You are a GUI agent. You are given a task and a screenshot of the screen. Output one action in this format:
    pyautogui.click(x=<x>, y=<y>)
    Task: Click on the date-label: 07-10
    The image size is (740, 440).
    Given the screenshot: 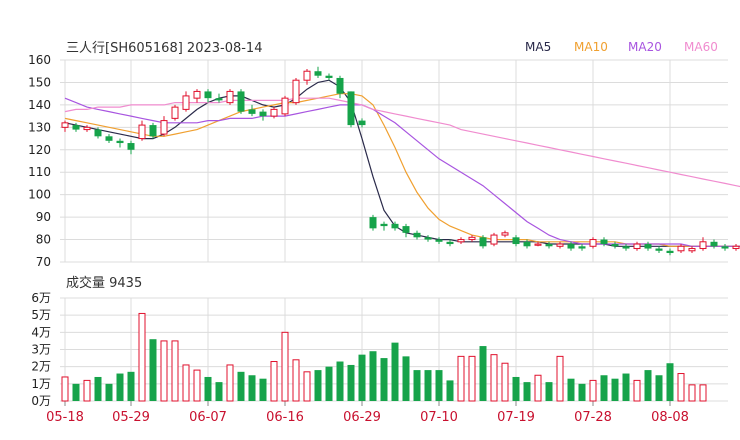 What is the action you would take?
    pyautogui.click(x=439, y=417)
    